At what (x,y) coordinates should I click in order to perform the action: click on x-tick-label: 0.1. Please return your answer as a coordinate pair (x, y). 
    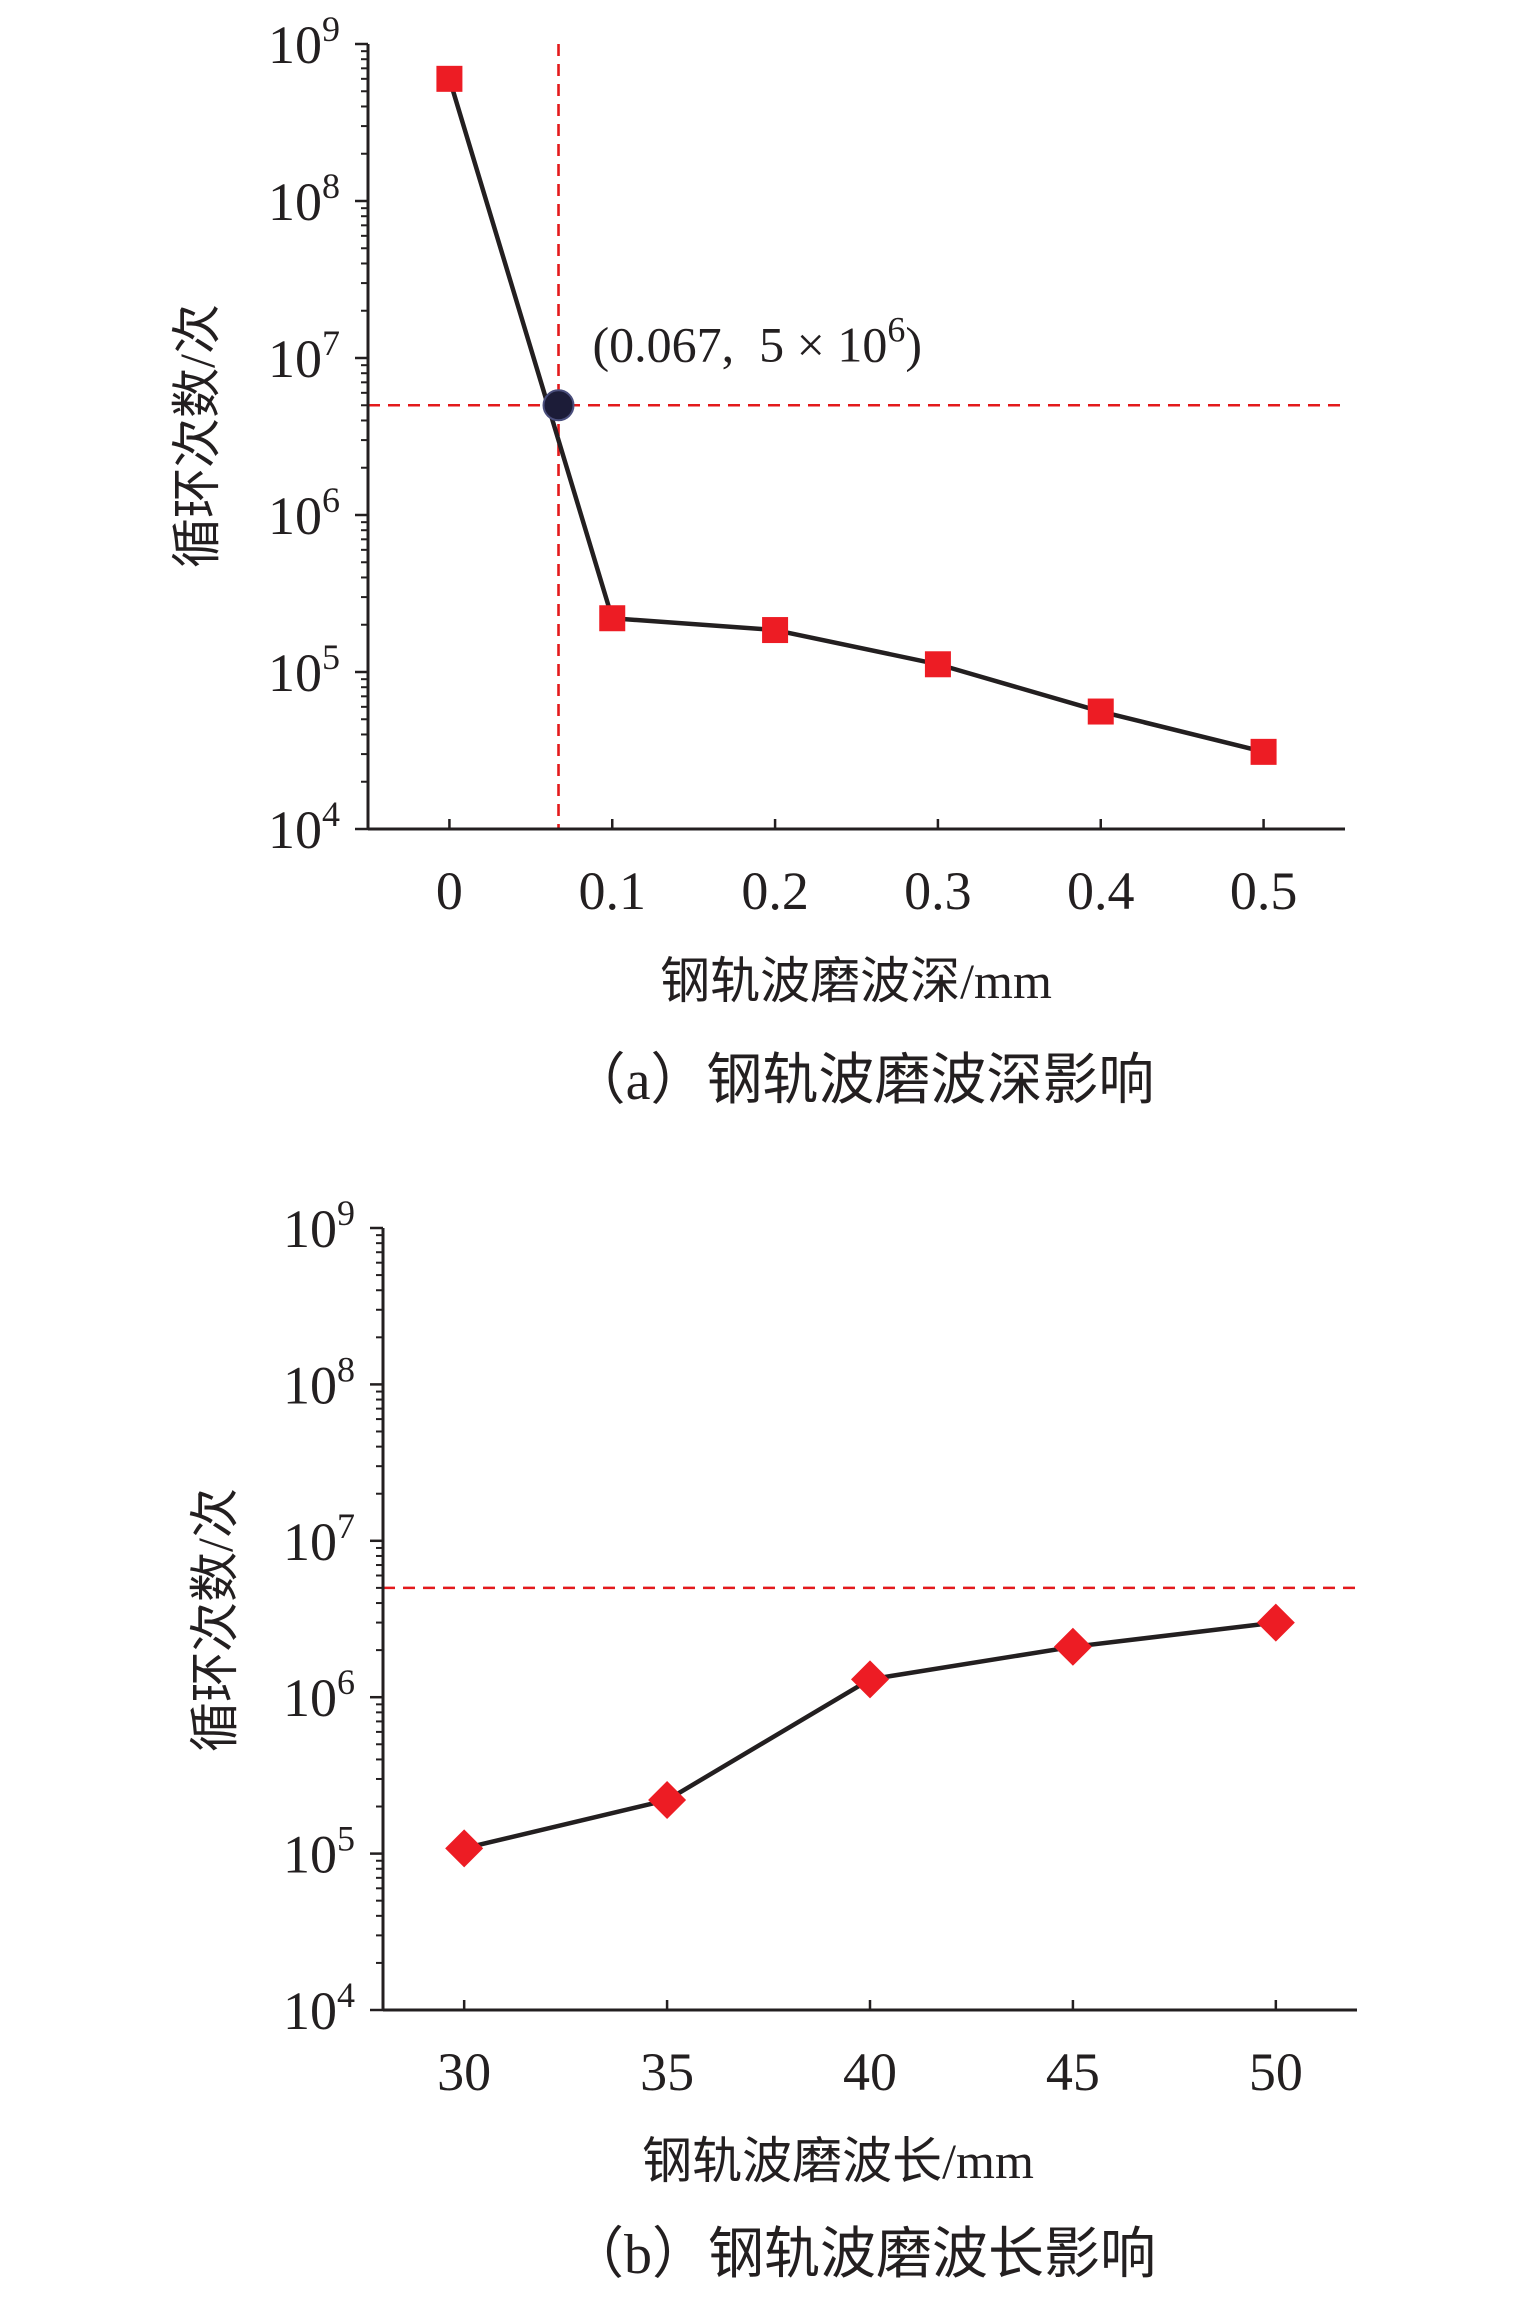
    Looking at the image, I should click on (613, 891).